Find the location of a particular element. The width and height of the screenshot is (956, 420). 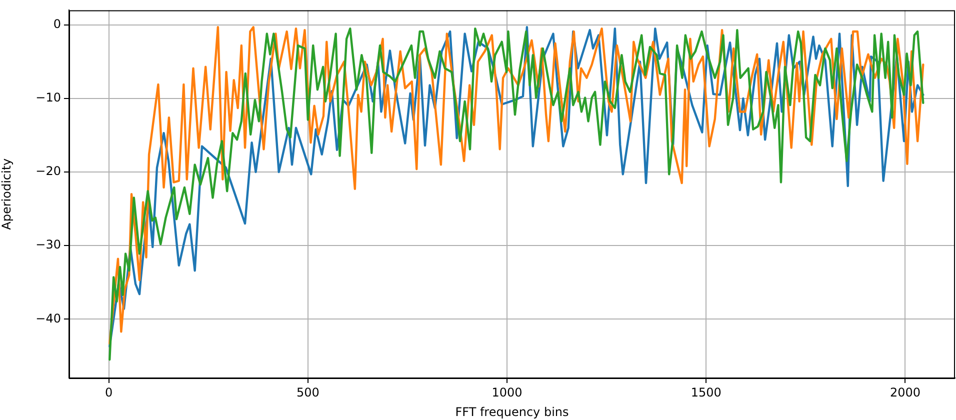

y-axis-title: Aperiodicity is located at coordinates (7, 194).